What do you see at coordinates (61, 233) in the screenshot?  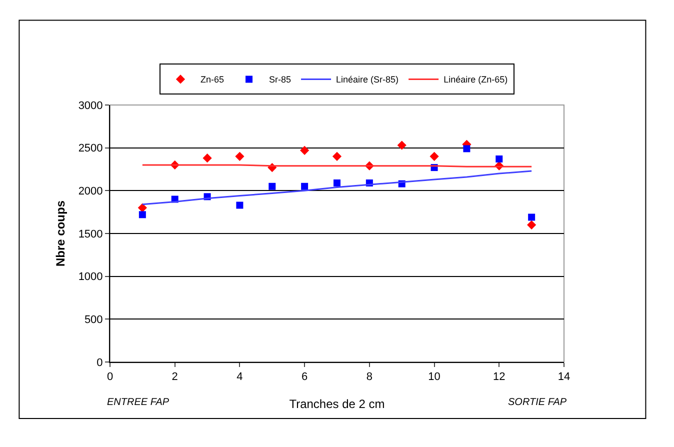 I see `y-axis-title: Nbre coups` at bounding box center [61, 233].